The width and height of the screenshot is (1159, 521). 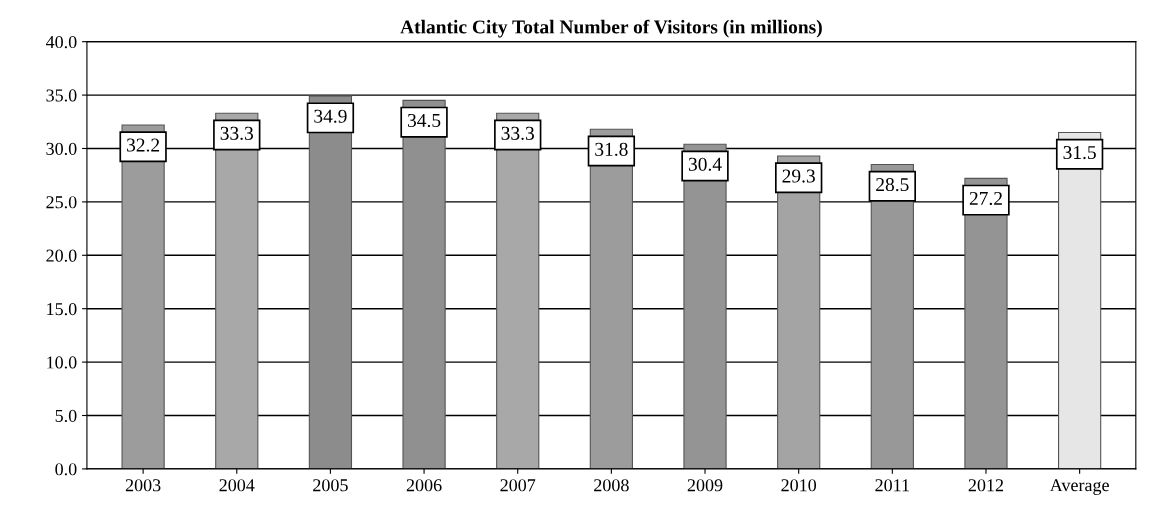 What do you see at coordinates (330, 116) in the screenshot?
I see `data-label: 34.9` at bounding box center [330, 116].